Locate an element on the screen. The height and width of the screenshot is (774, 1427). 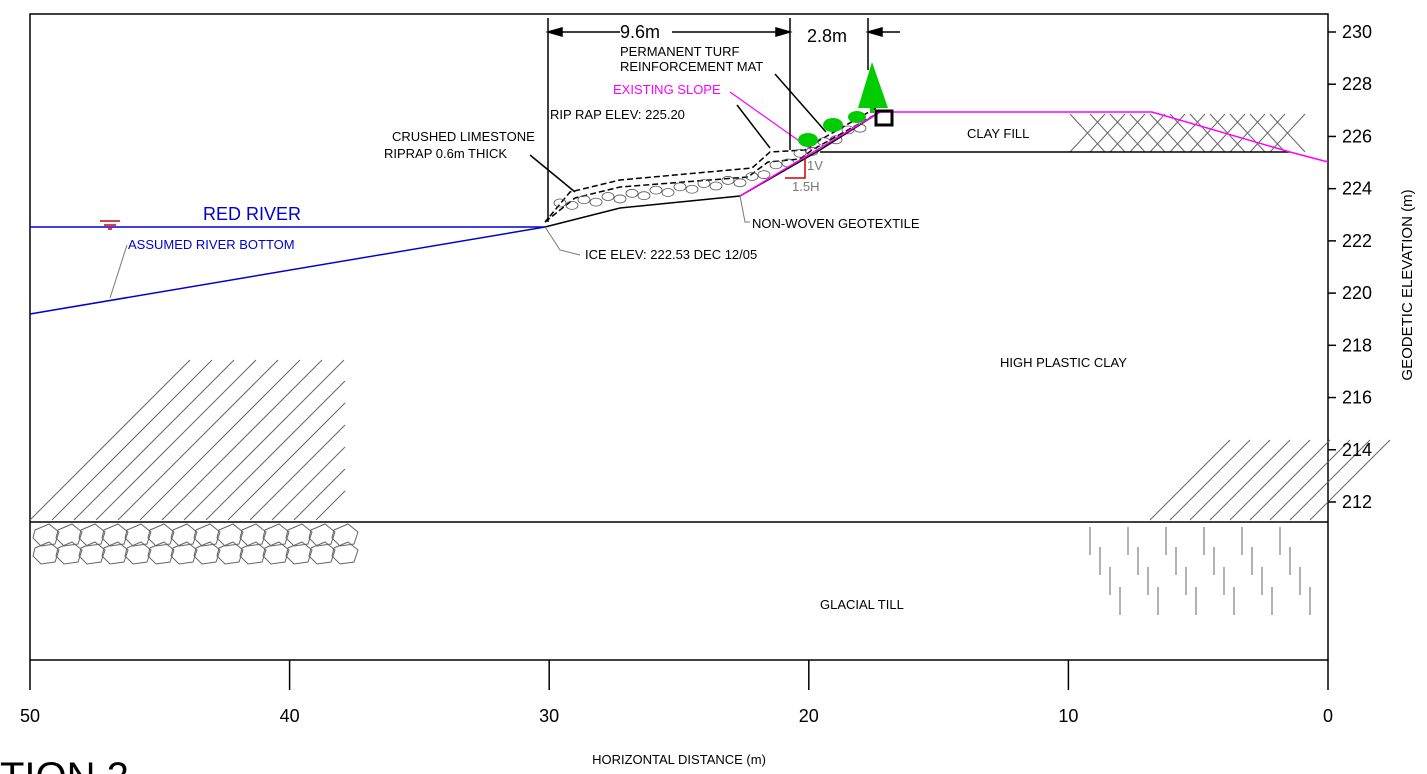
label: PERMANENT TURF is located at coordinates (679, 51).